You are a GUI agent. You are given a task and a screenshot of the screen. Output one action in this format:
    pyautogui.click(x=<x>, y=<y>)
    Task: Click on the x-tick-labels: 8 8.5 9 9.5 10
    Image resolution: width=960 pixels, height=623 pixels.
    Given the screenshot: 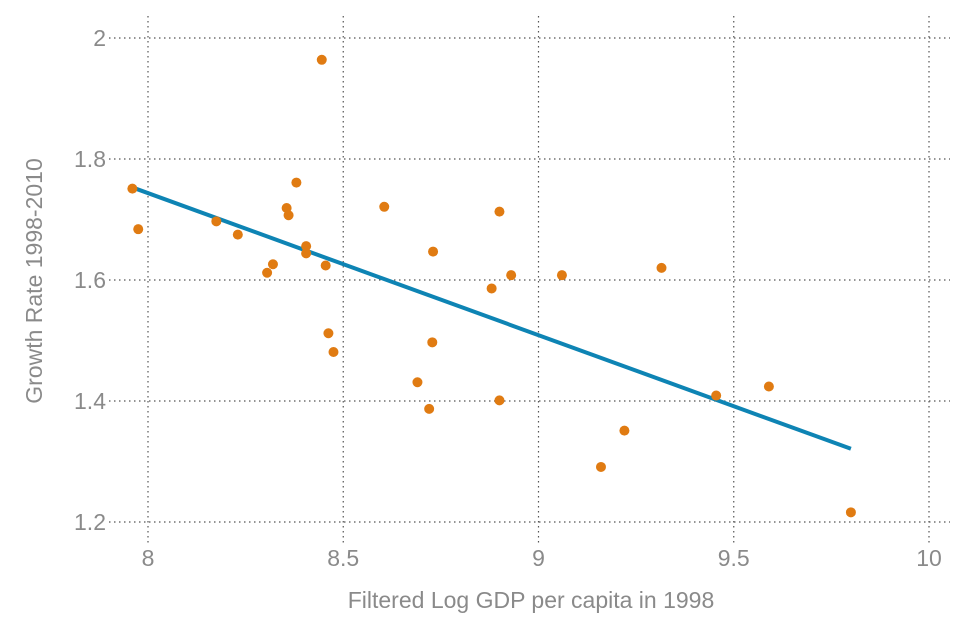 What is the action you would take?
    pyautogui.click(x=542, y=558)
    